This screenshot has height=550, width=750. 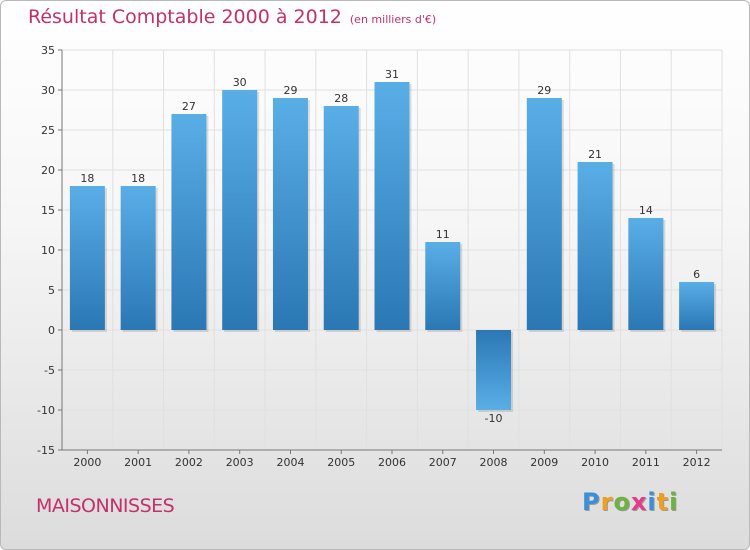 What do you see at coordinates (392, 206) in the screenshot?
I see `bar-2006` at bounding box center [392, 206].